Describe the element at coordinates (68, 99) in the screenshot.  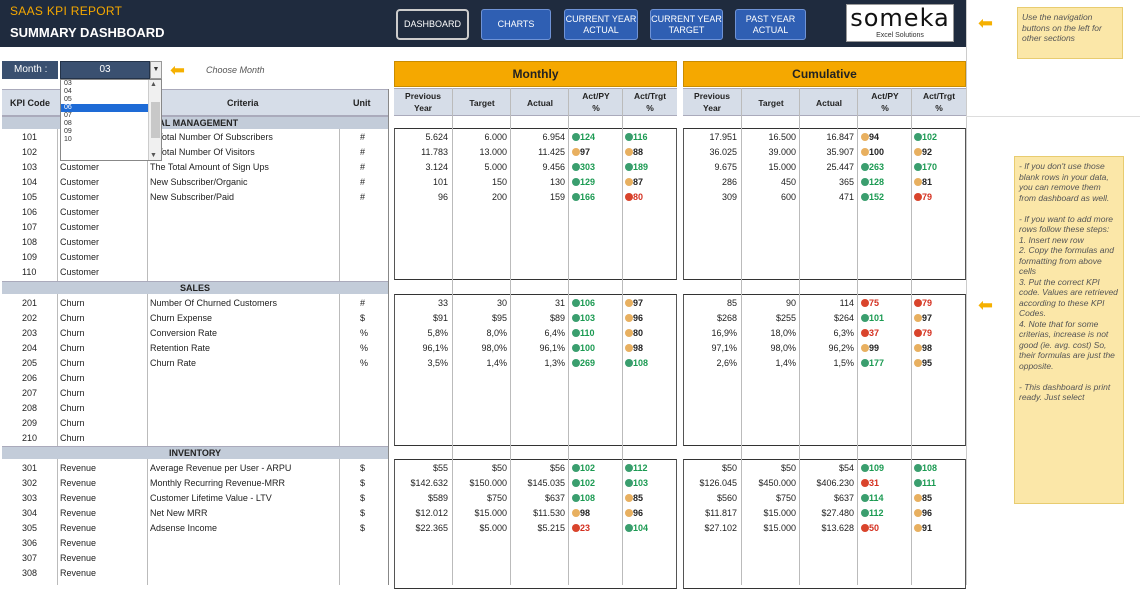
I see `month-option: 05` at that location.